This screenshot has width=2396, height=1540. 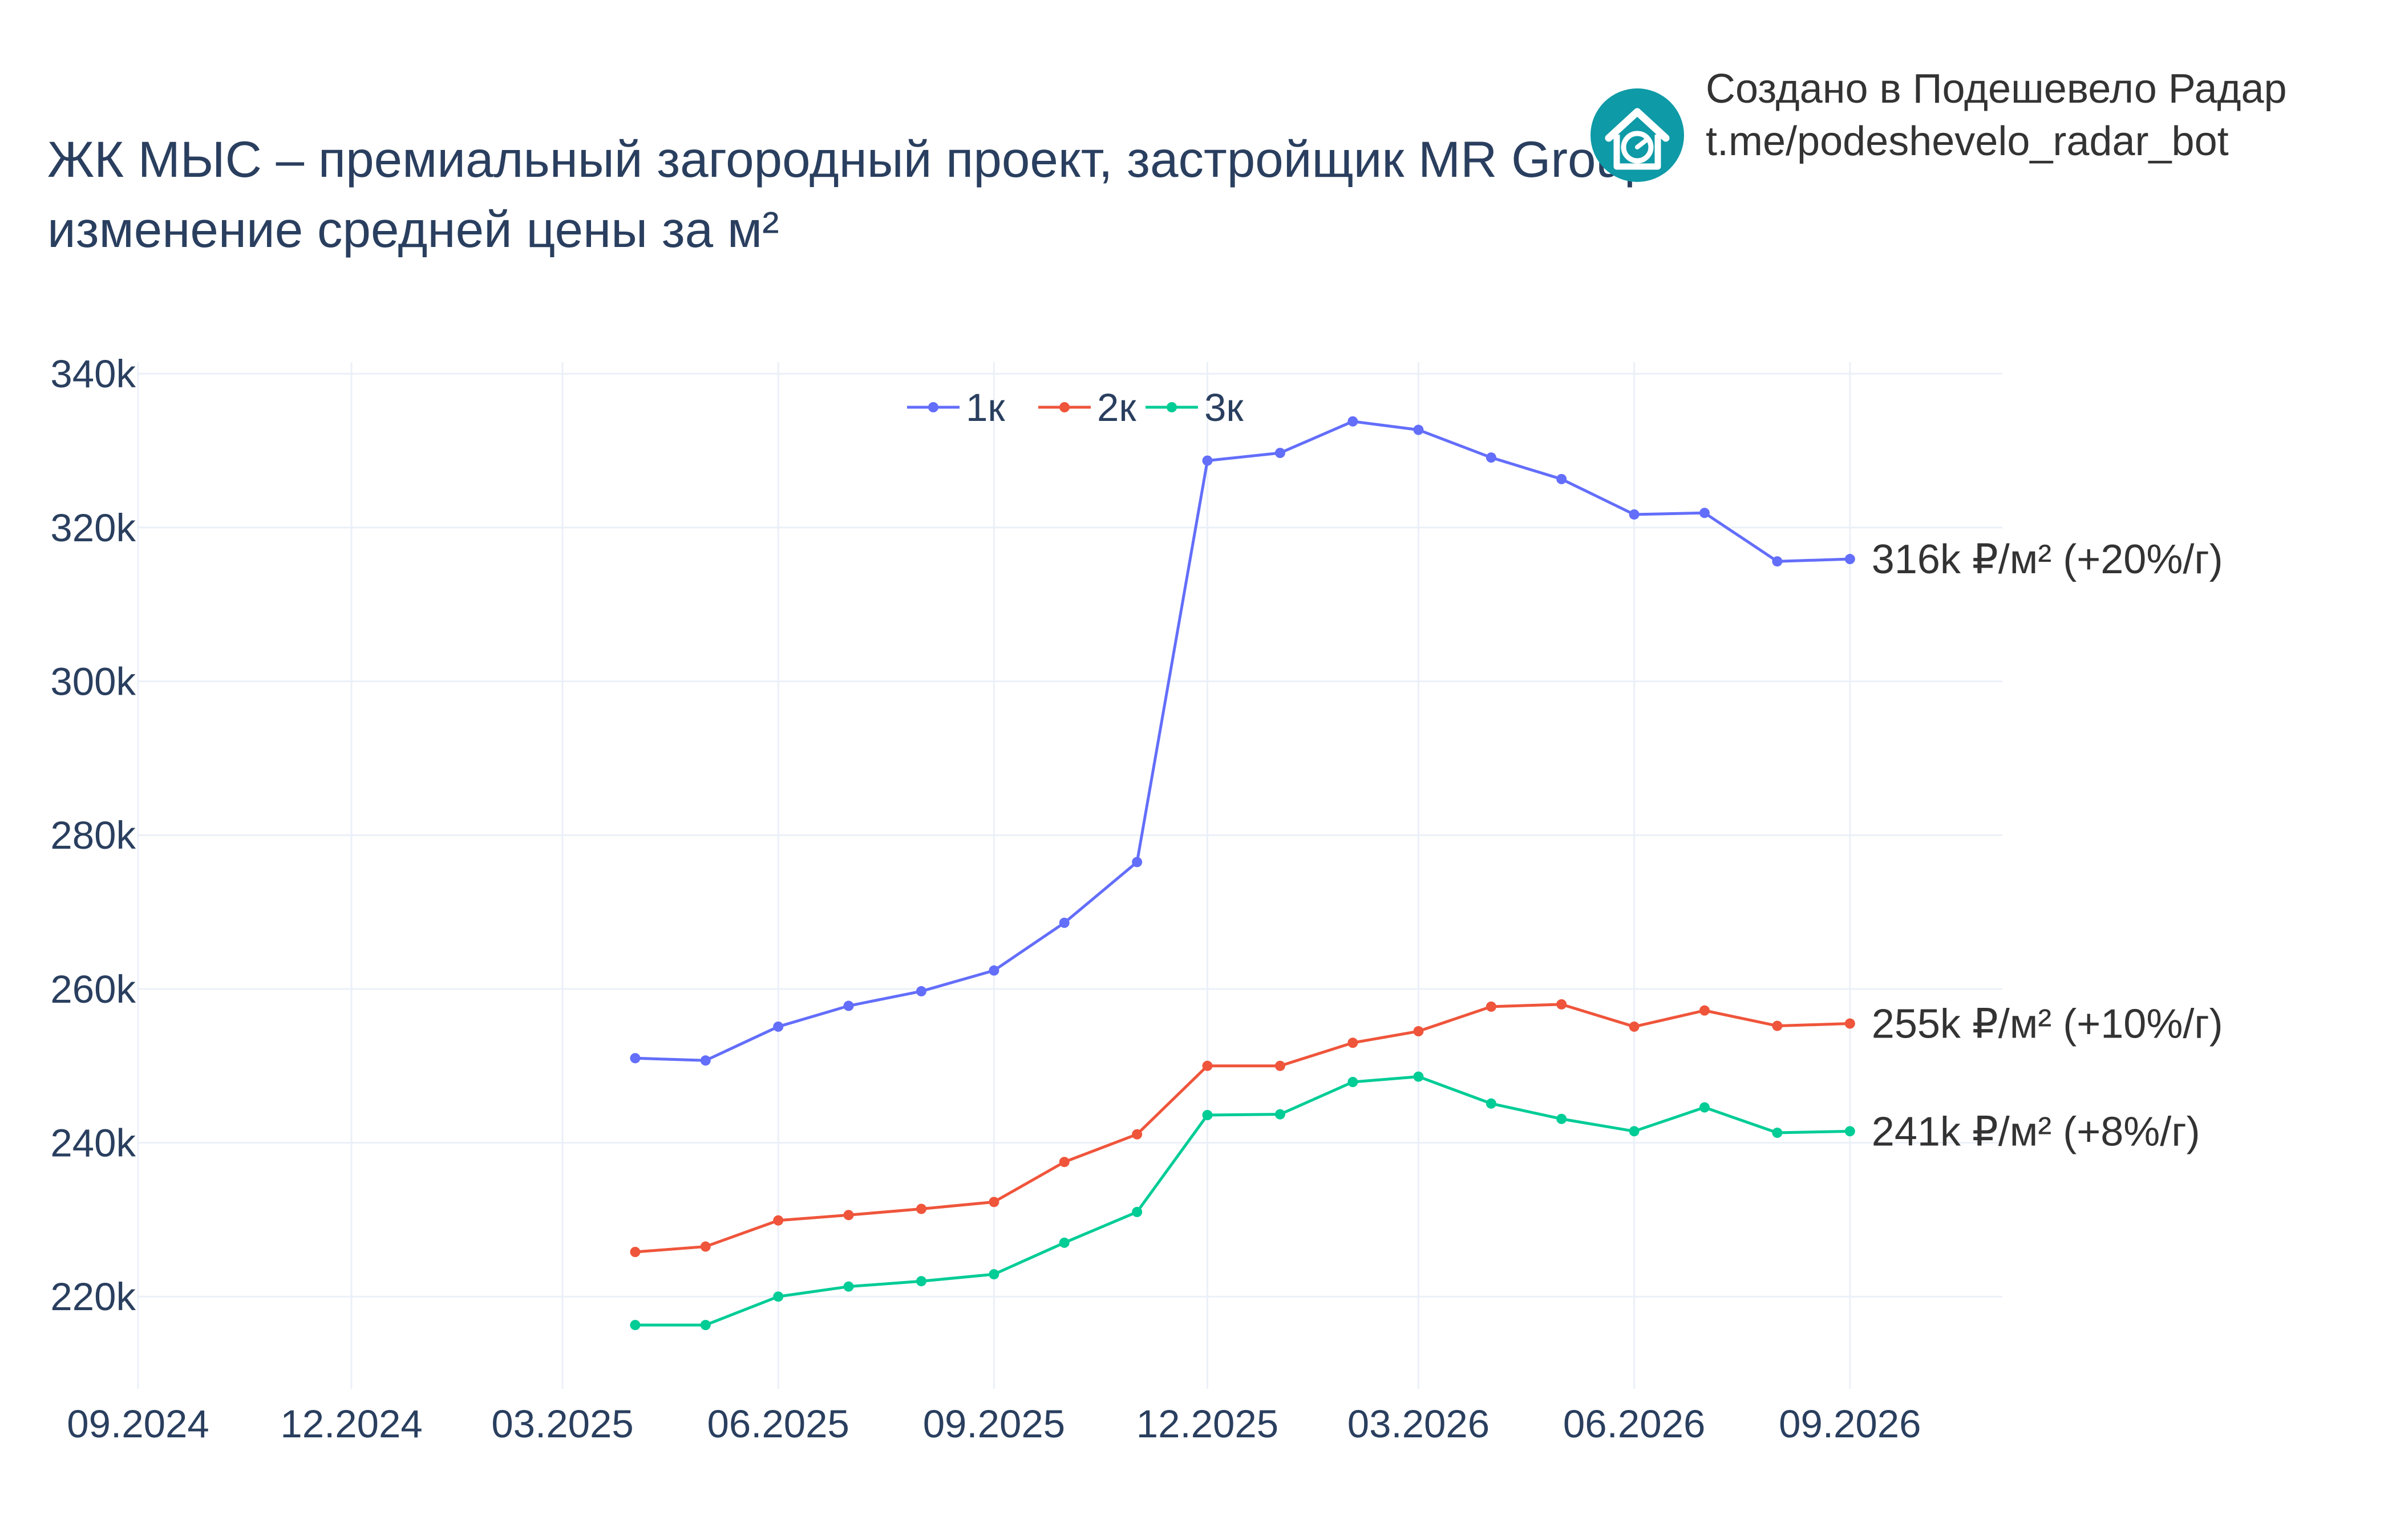 What do you see at coordinates (562, 1424) in the screenshot?
I see `x-tick-label: 03.2025` at bounding box center [562, 1424].